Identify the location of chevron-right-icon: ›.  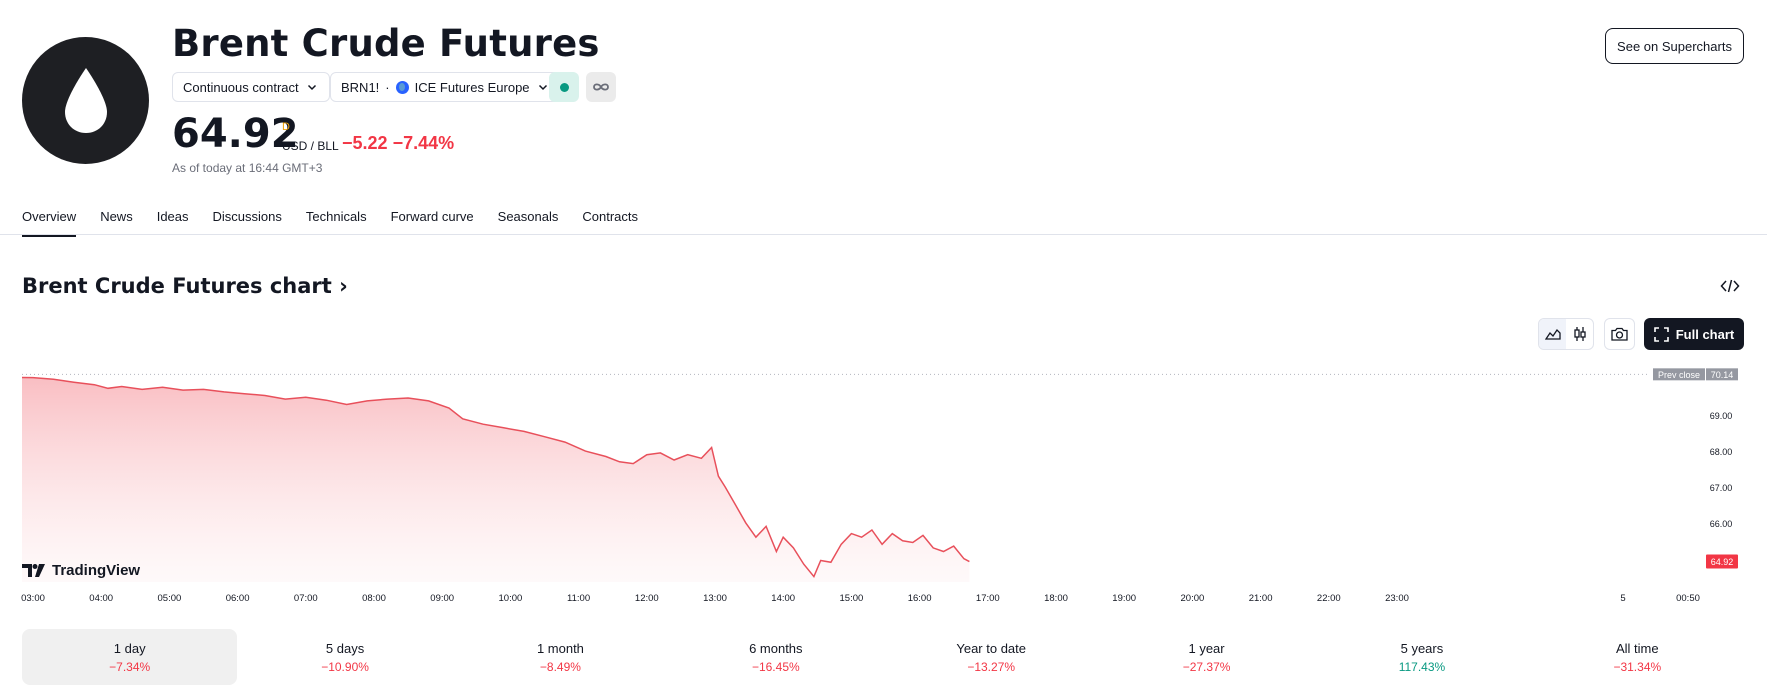
(343, 286).